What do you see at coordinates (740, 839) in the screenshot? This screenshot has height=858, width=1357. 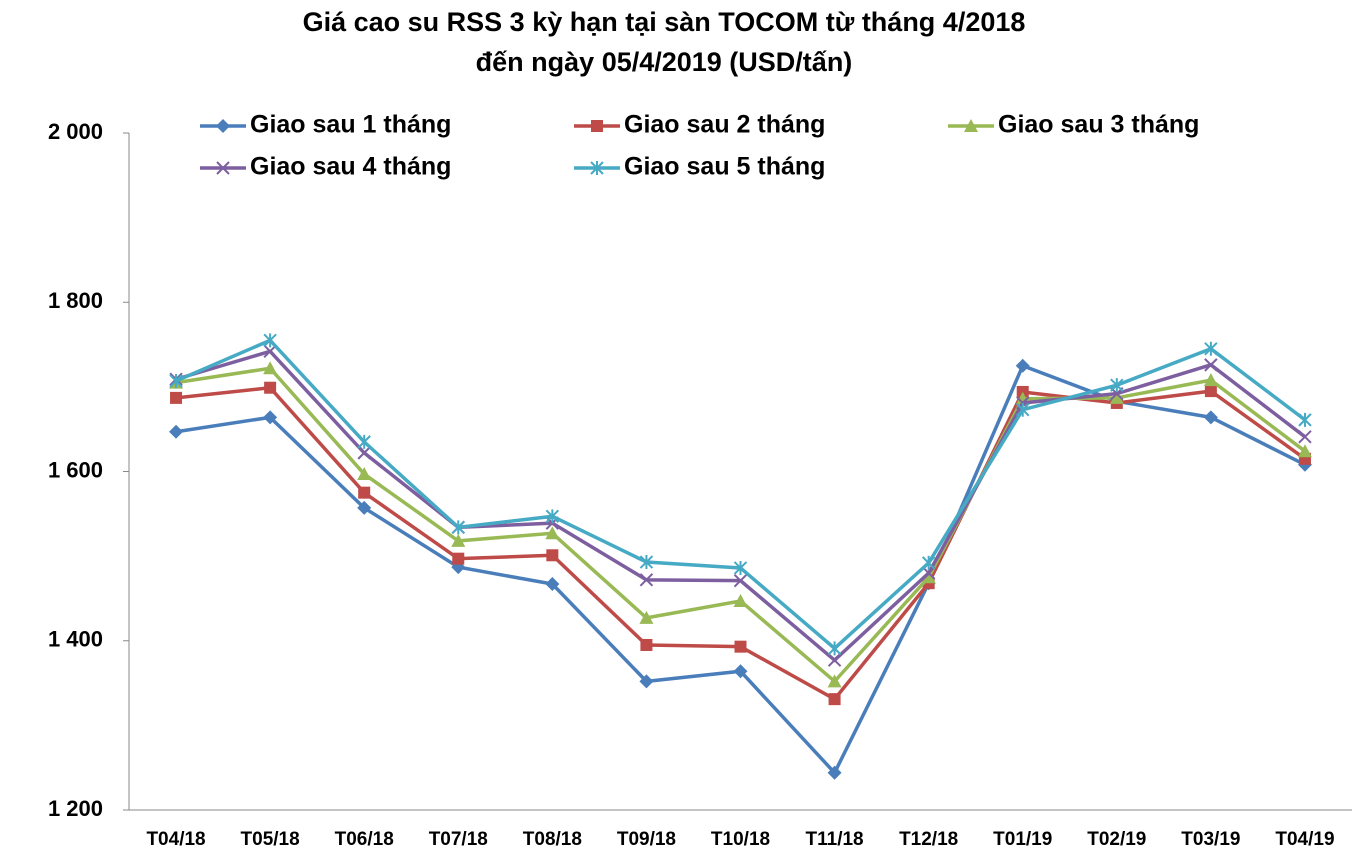 I see `x-tick-label: T10/18` at bounding box center [740, 839].